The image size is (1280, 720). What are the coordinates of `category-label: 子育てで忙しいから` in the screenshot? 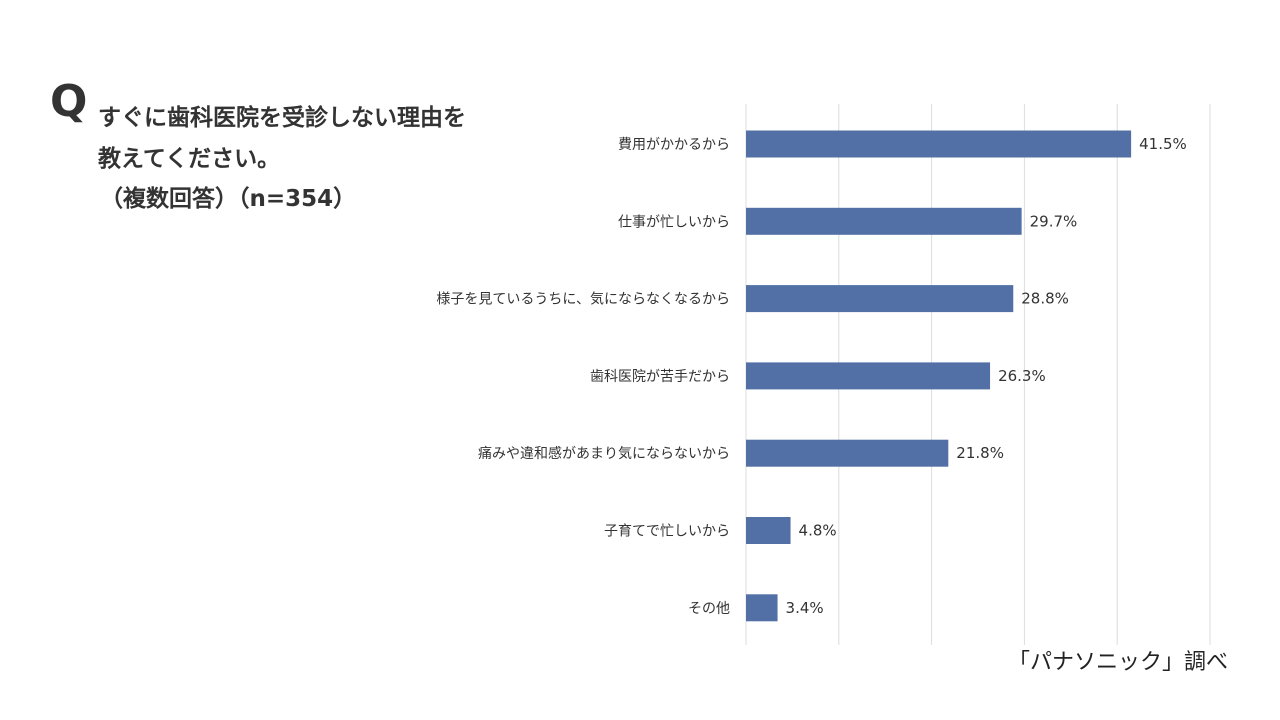 It's located at (667, 532).